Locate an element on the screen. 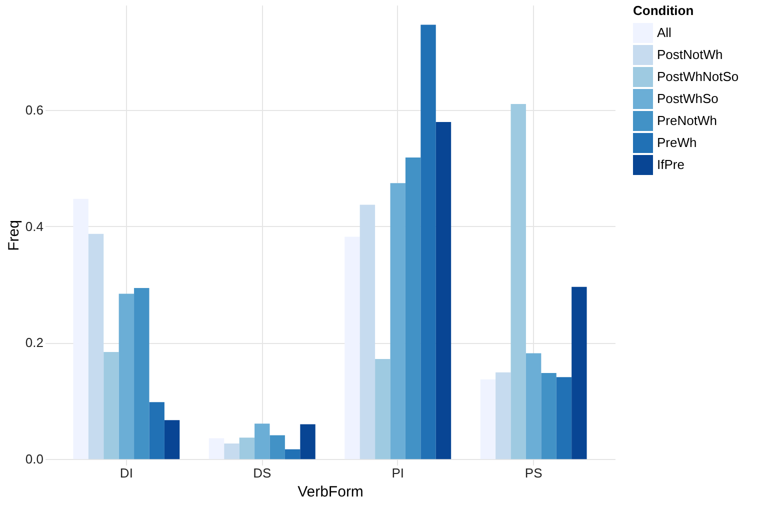 This screenshot has height=527, width=773. legend-label: PostNotWh is located at coordinates (690, 54).